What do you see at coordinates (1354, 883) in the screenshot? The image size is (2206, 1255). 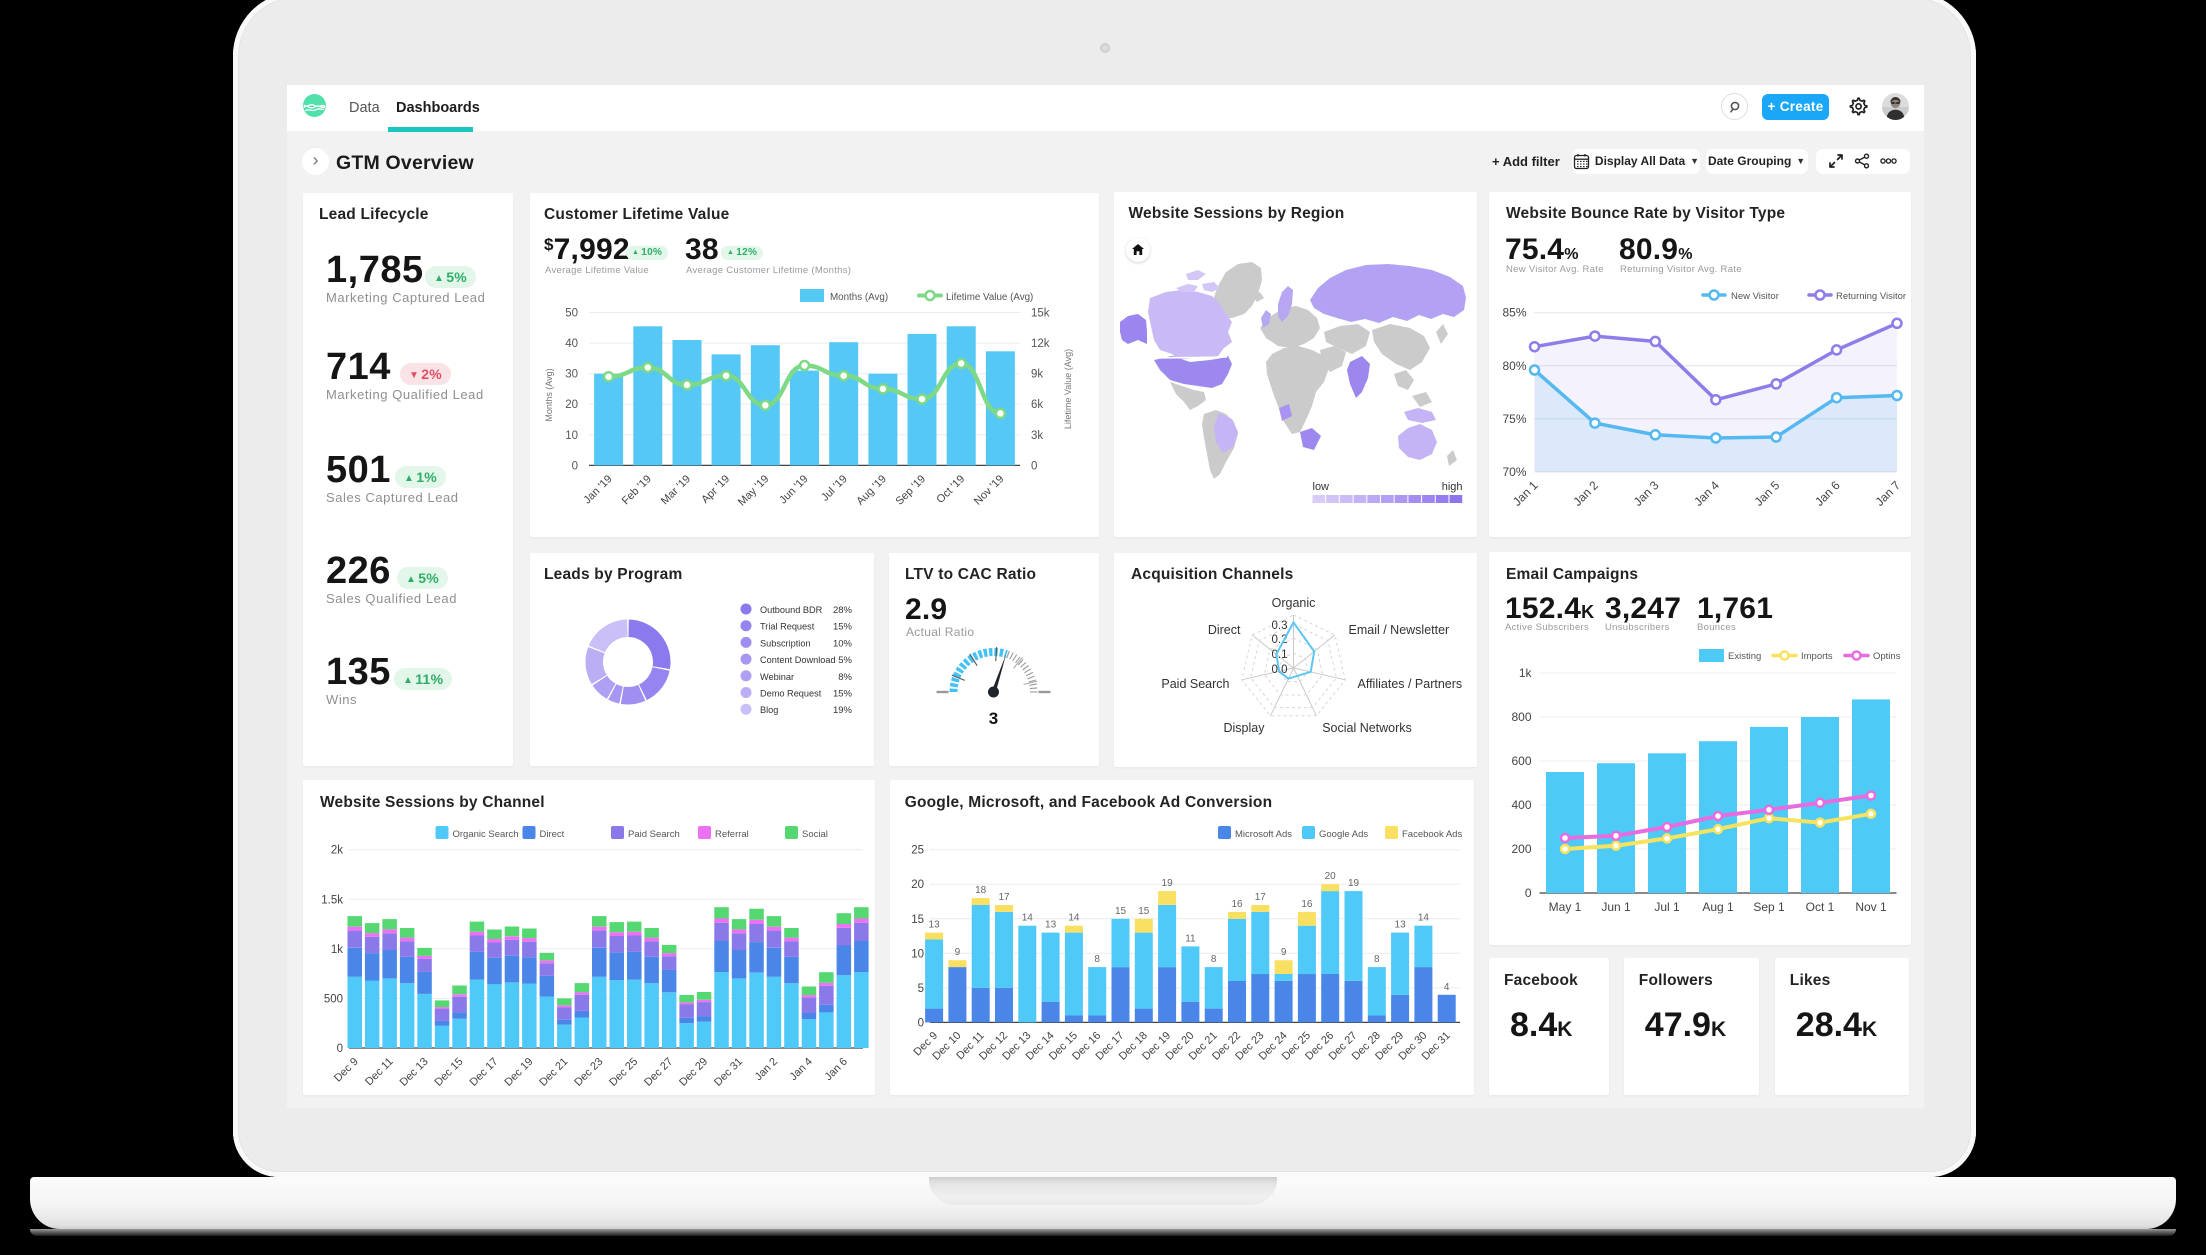 I see `svg-text: 19` at bounding box center [1354, 883].